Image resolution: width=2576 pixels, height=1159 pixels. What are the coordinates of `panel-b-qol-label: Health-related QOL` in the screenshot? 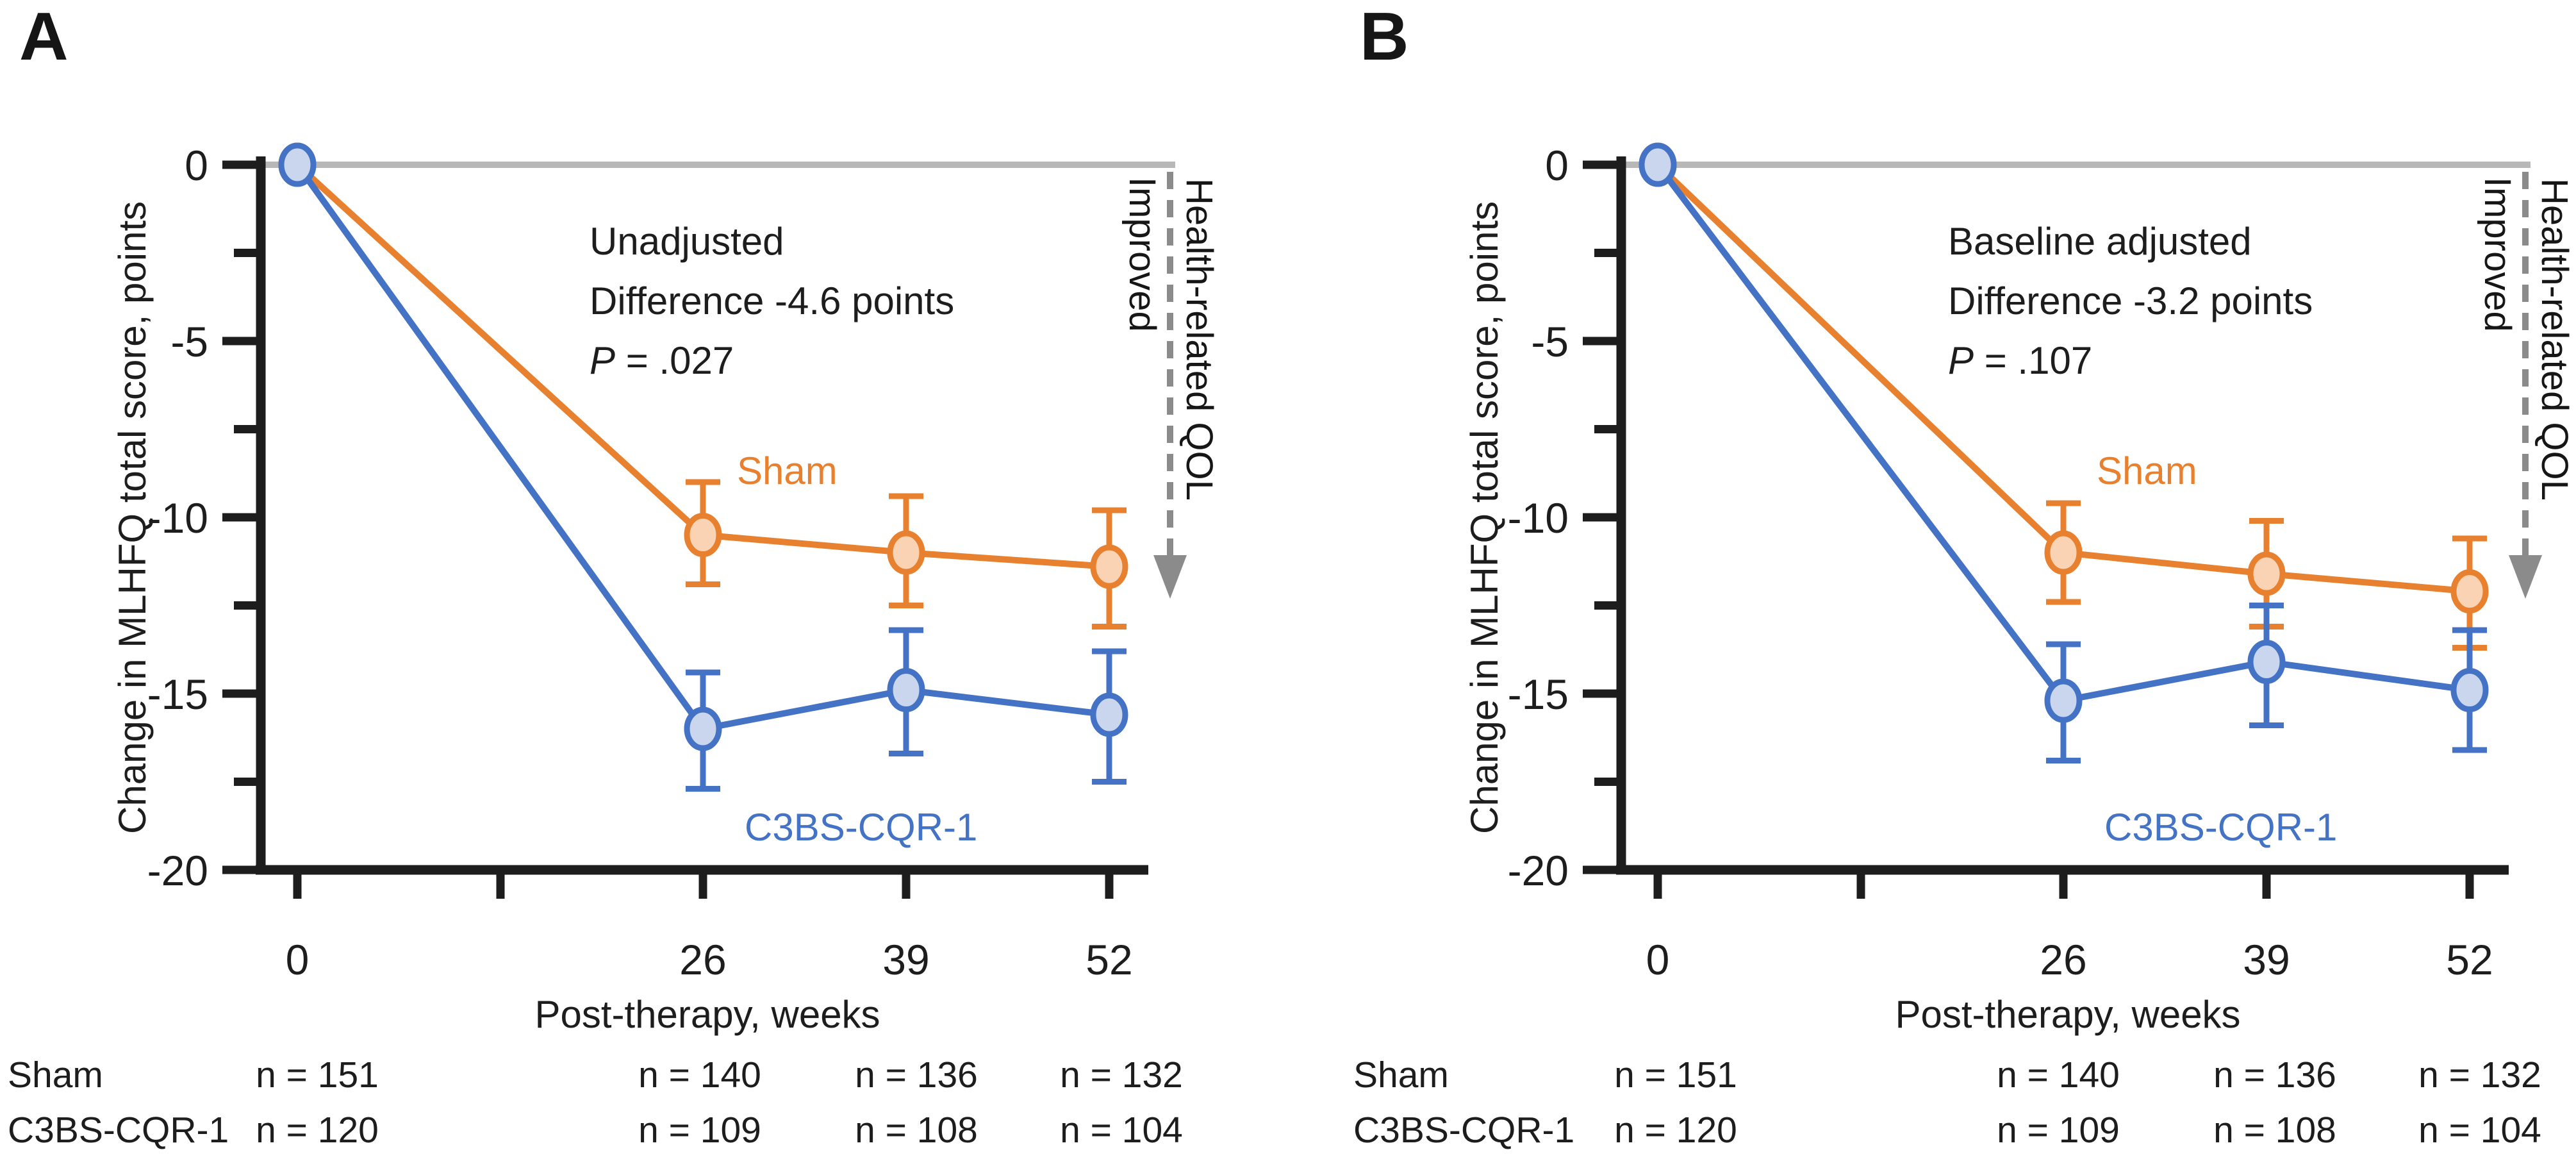 It's located at (2554, 339).